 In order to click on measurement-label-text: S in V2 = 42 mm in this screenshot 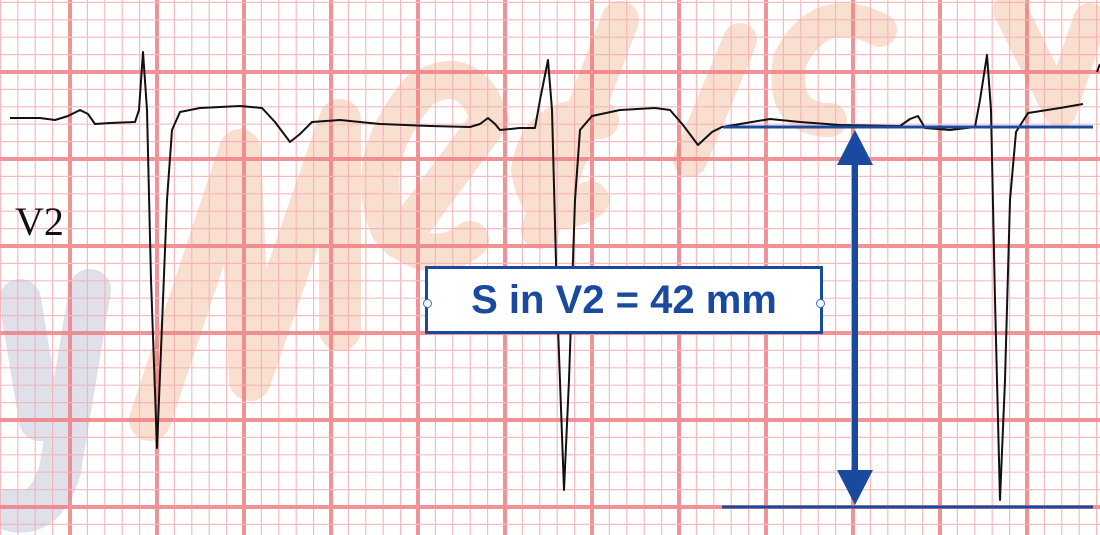, I will do `click(624, 299)`.